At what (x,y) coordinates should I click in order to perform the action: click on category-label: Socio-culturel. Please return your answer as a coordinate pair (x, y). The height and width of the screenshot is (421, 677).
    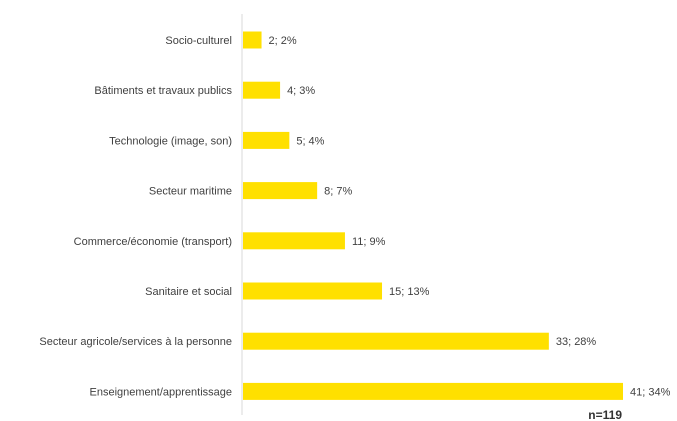
    Looking at the image, I should click on (198, 41).